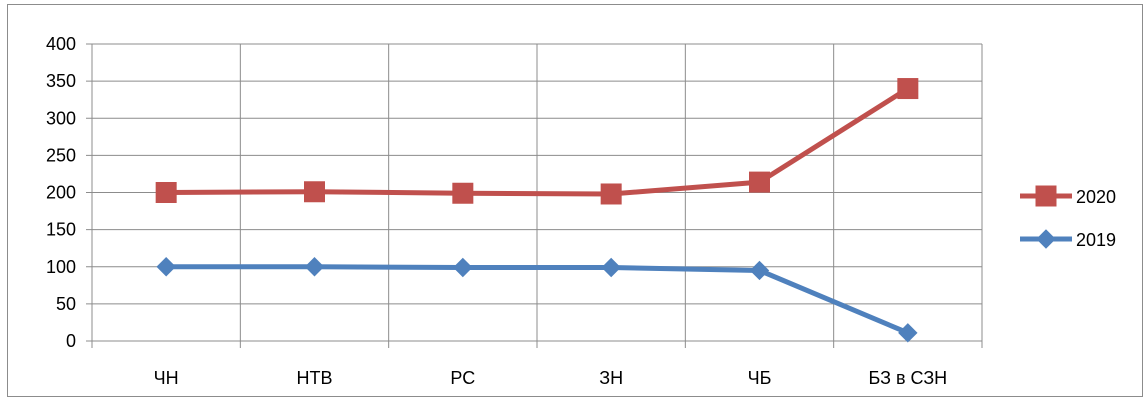  What do you see at coordinates (61, 230) in the screenshot?
I see `y-tick-label: 150` at bounding box center [61, 230].